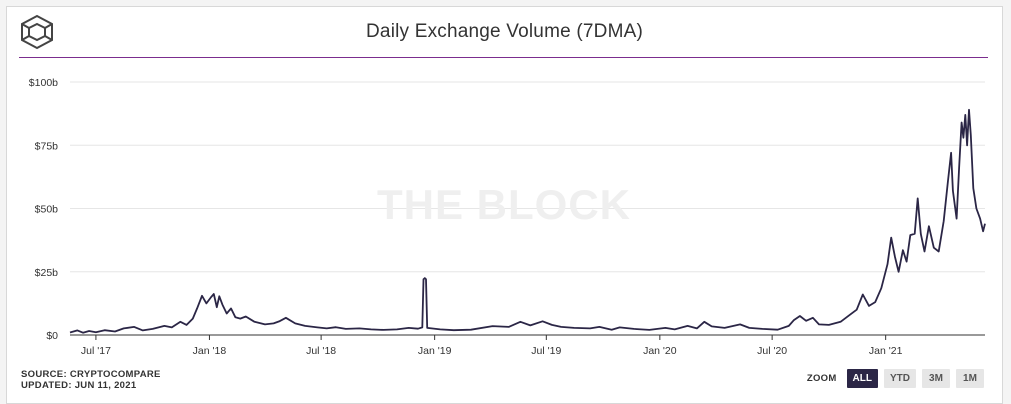  Describe the element at coordinates (886, 351) in the screenshot. I see `x-tick-label: Jan '21` at that location.